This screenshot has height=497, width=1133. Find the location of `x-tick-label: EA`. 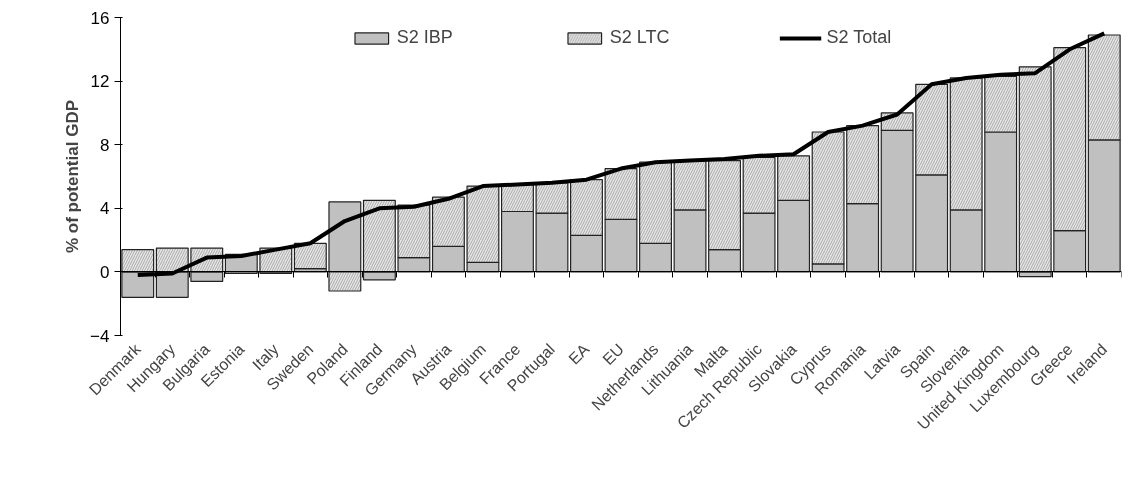

x-tick-label: EA is located at coordinates (579, 354).